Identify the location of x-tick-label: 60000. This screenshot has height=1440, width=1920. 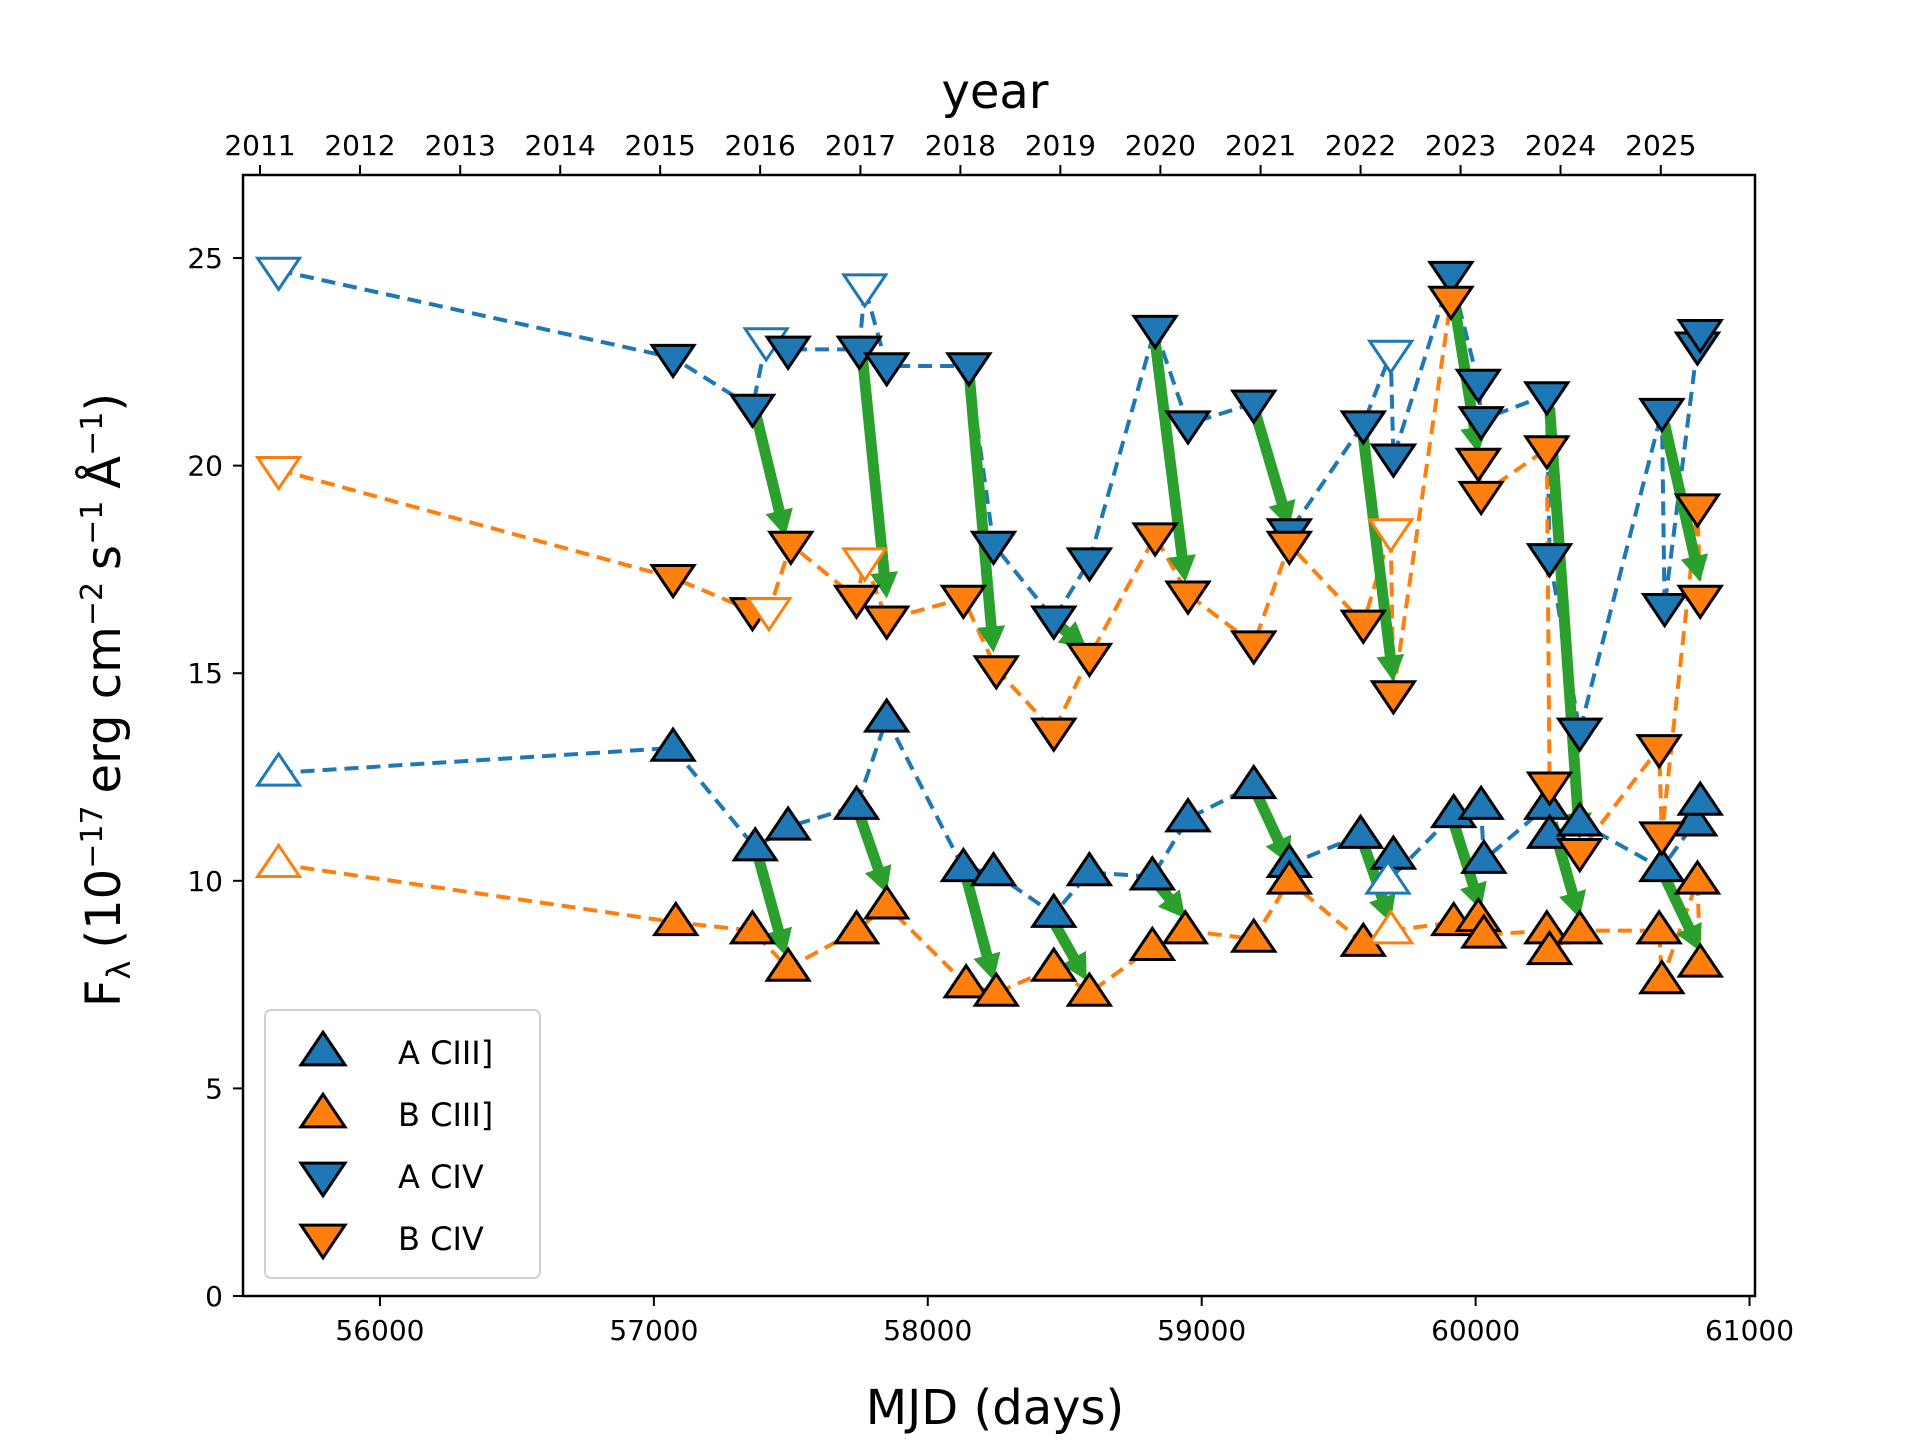
(1475, 1330).